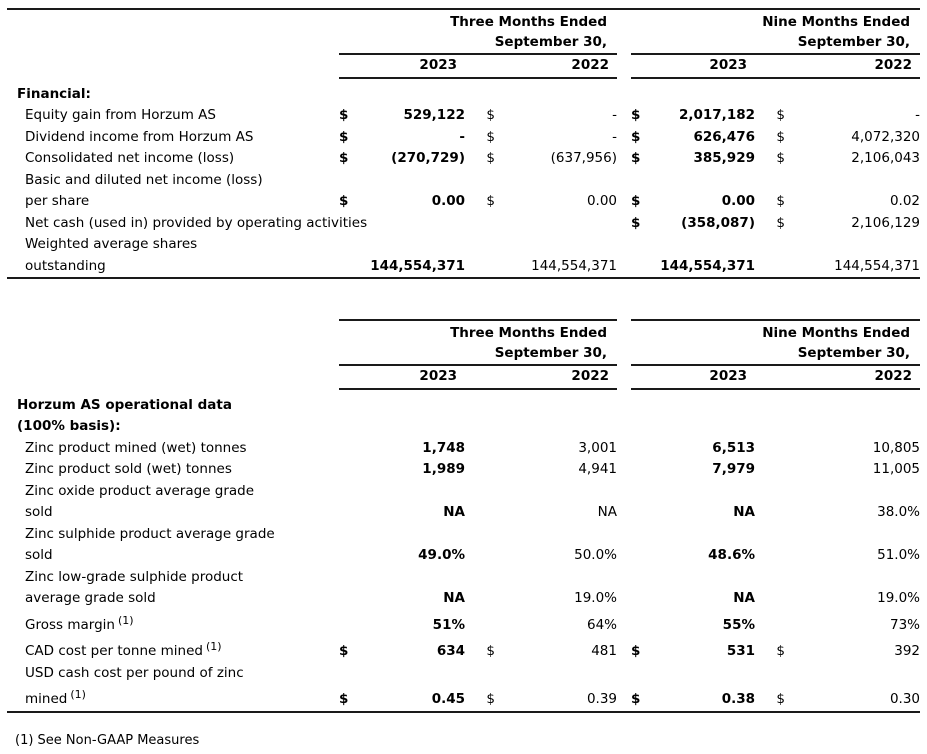  Describe the element at coordinates (896, 447) in the screenshot. I see `value-cell: 10,805` at that location.